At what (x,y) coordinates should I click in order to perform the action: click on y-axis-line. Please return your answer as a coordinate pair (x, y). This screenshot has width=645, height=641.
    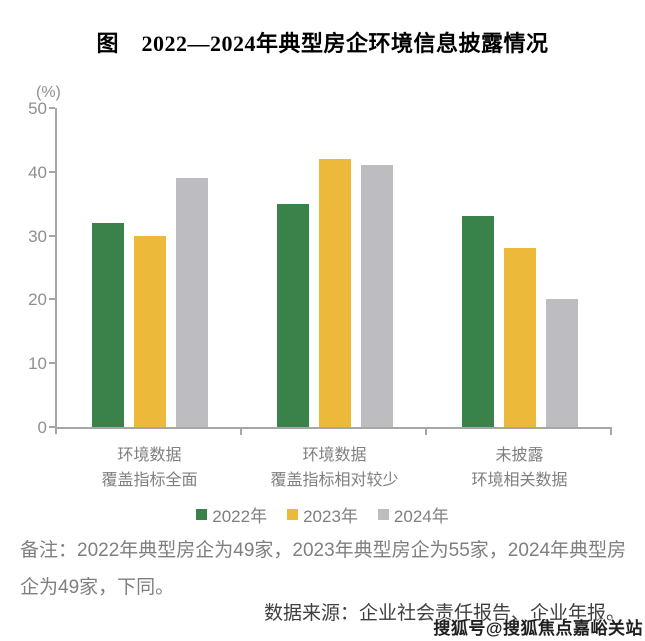
    Looking at the image, I should click on (56, 271).